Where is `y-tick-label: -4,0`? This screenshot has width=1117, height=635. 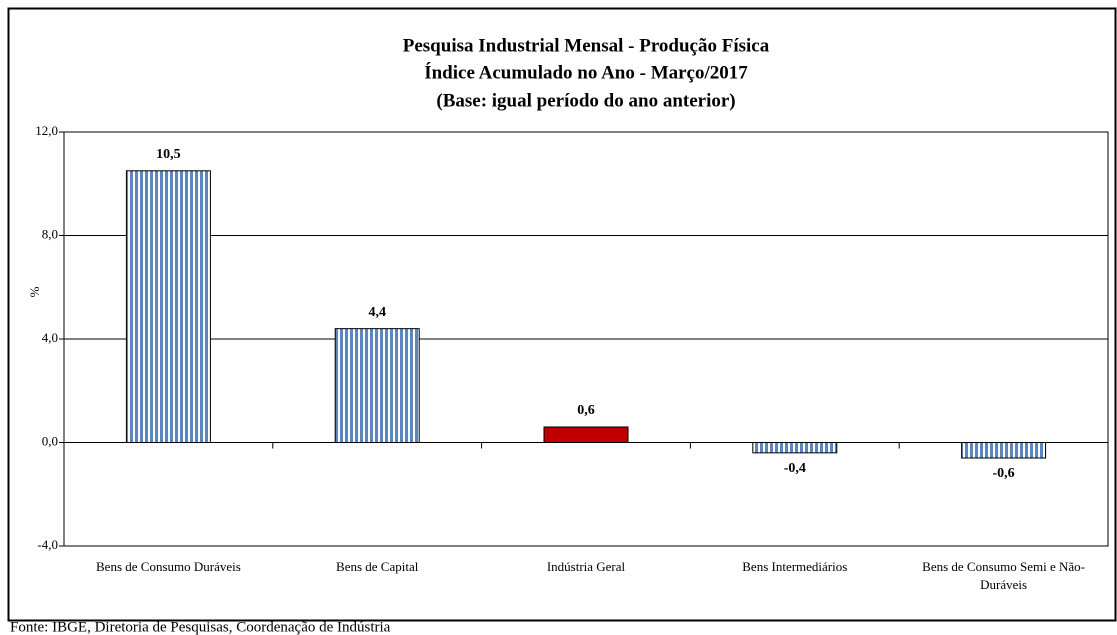
y-tick-label: -4,0 is located at coordinates (47, 544).